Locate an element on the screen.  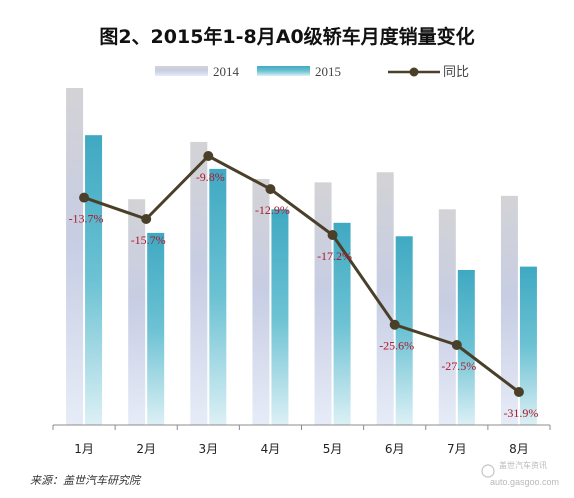
x-tick-label: 7月 is located at coordinates (457, 449).